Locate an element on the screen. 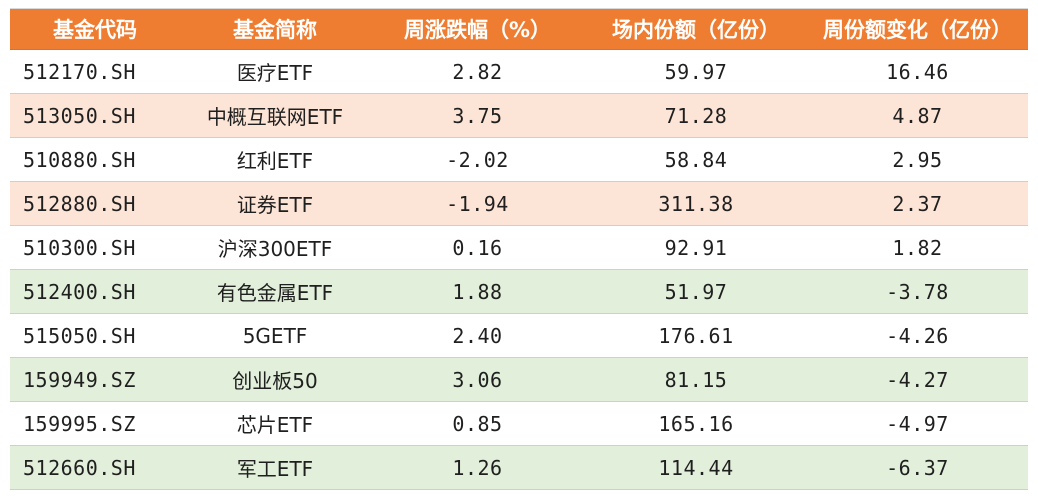 The height and width of the screenshot is (498, 1038). shares-cell: 165.16 is located at coordinates (696, 423).